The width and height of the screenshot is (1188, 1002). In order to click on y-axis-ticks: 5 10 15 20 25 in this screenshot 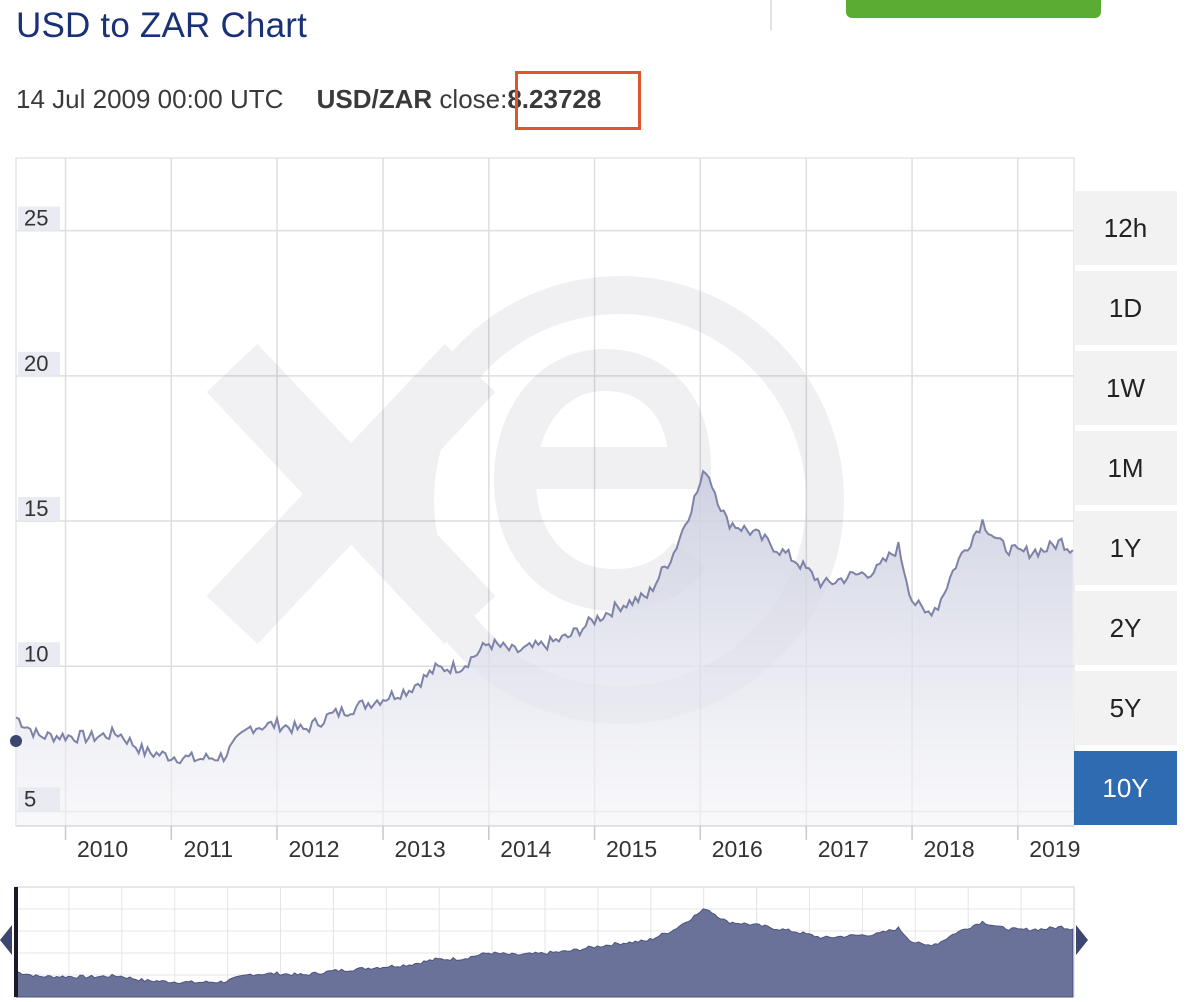, I will do `click(39, 509)`.